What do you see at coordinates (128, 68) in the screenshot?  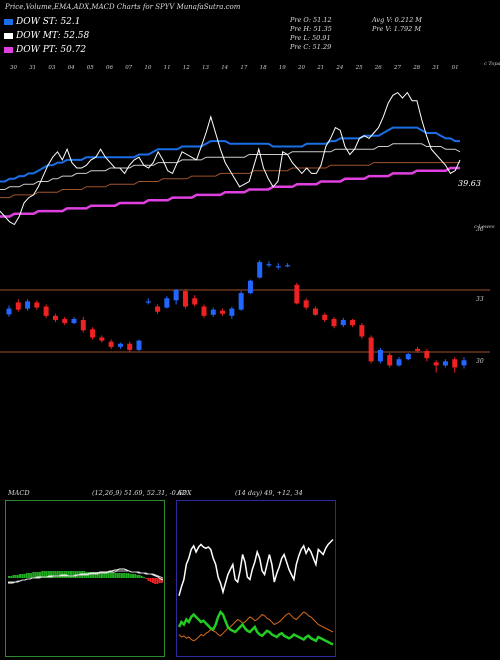 I see `x-tick-label: 07` at bounding box center [128, 68].